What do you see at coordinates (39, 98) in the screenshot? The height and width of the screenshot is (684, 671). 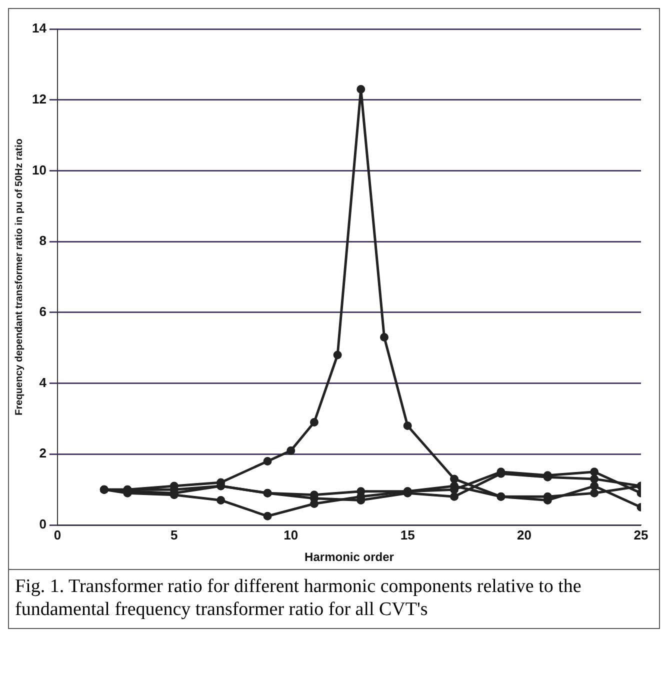 I see `y-tick-label: 12` at bounding box center [39, 98].